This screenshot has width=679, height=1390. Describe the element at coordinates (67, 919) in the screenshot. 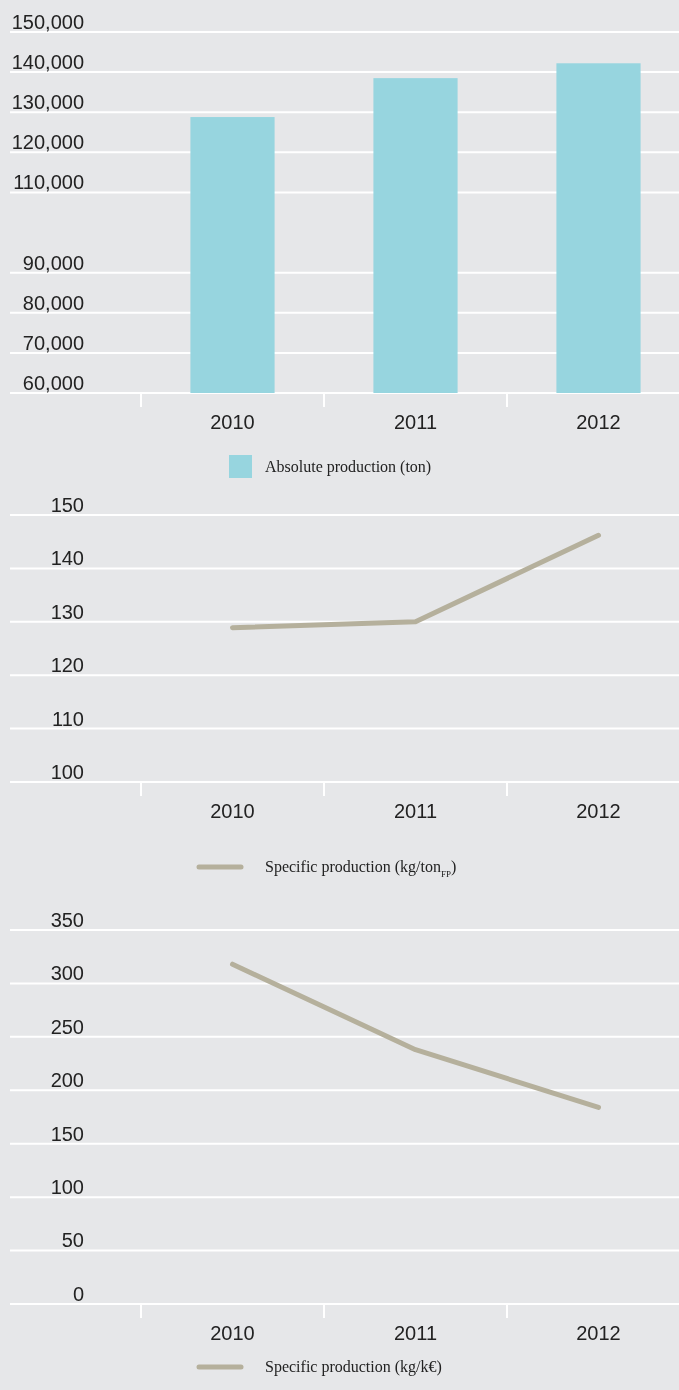

I see `y-tick-label: 350` at that location.